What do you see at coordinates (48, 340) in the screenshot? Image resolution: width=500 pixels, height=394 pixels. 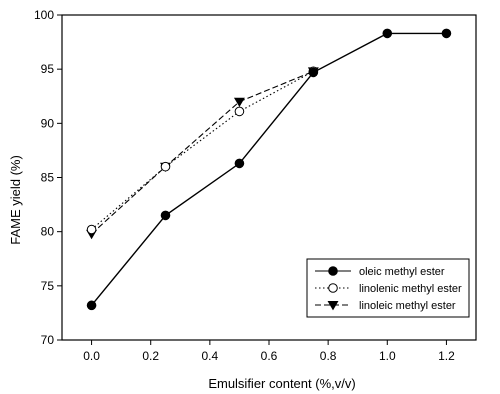 I see `y-tick-label: 70` at bounding box center [48, 340].